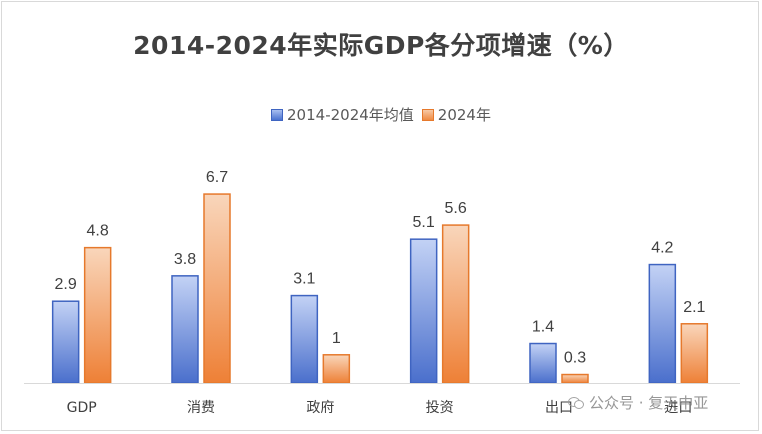  Describe the element at coordinates (201, 408) in the screenshot. I see `category-label-1: 消费` at that location.